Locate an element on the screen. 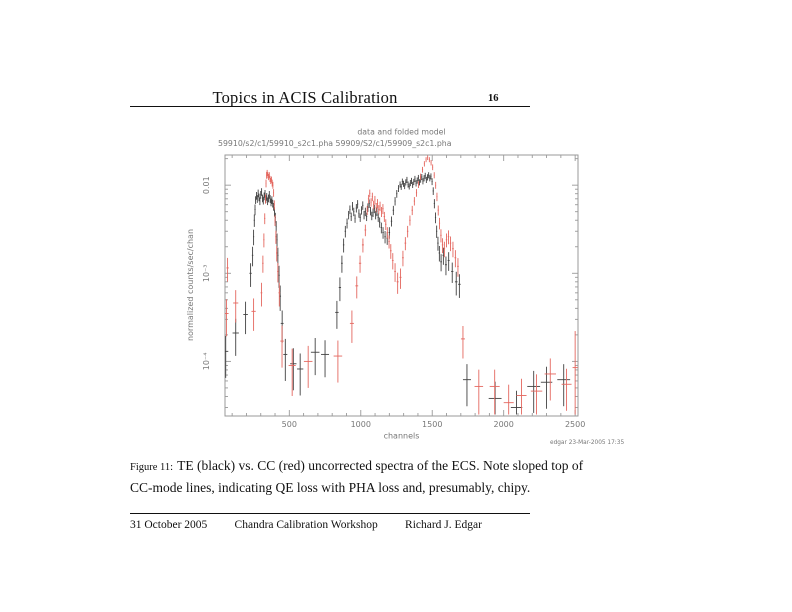 The height and width of the screenshot is (612, 792). svg-text: 10⁻⁴ is located at coordinates (206, 362).